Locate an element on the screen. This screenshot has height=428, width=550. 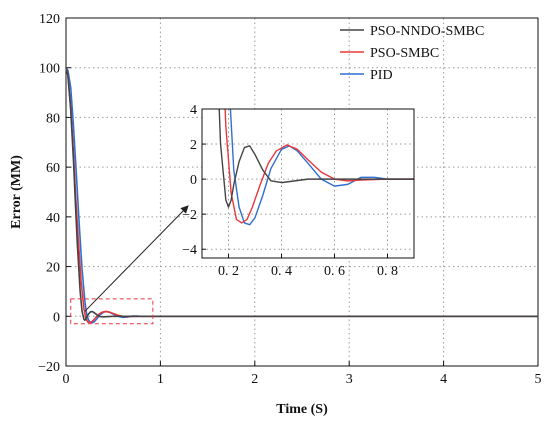
inset-y-tick-label: 0 is located at coordinates (193, 180).